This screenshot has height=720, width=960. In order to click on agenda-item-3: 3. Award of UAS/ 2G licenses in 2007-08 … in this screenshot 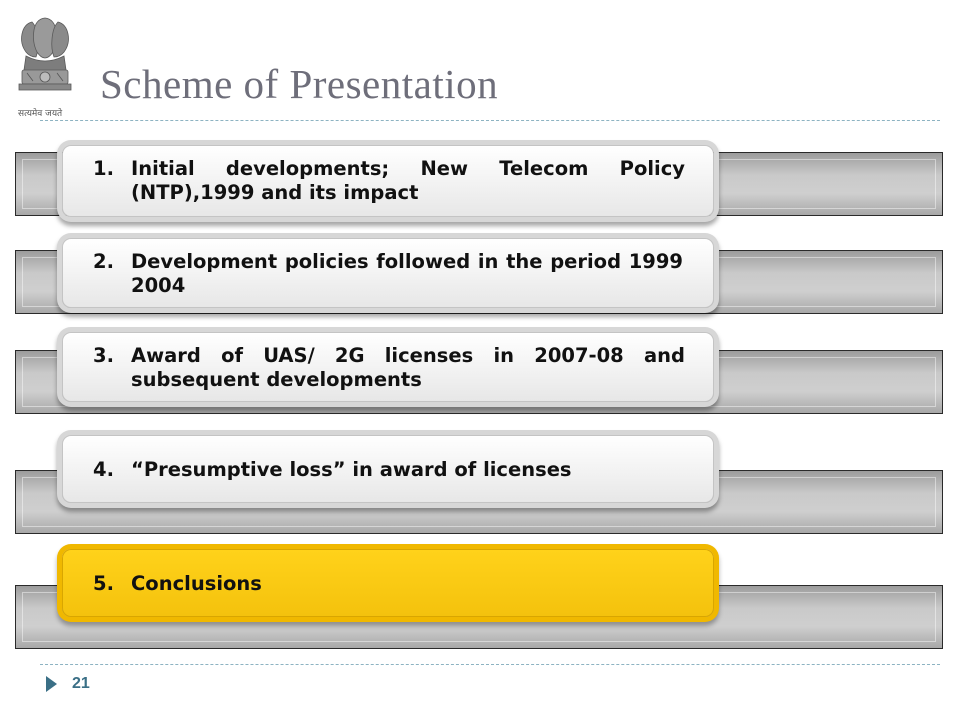, I will do `click(388, 367)`.